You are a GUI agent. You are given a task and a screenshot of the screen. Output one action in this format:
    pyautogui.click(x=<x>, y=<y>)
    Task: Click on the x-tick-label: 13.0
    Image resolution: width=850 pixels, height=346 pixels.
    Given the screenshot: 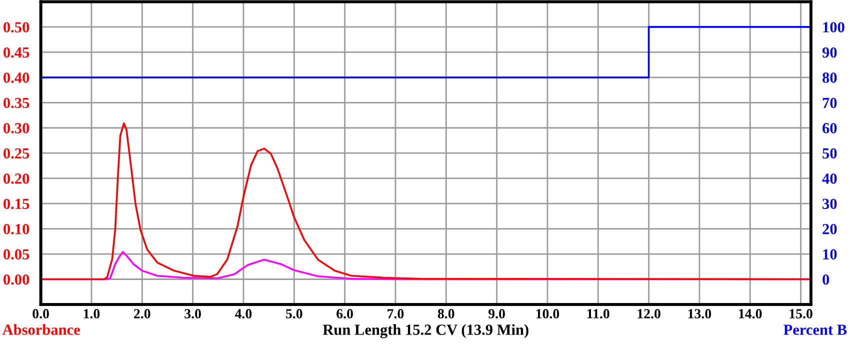 What is the action you would take?
    pyautogui.click(x=700, y=313)
    